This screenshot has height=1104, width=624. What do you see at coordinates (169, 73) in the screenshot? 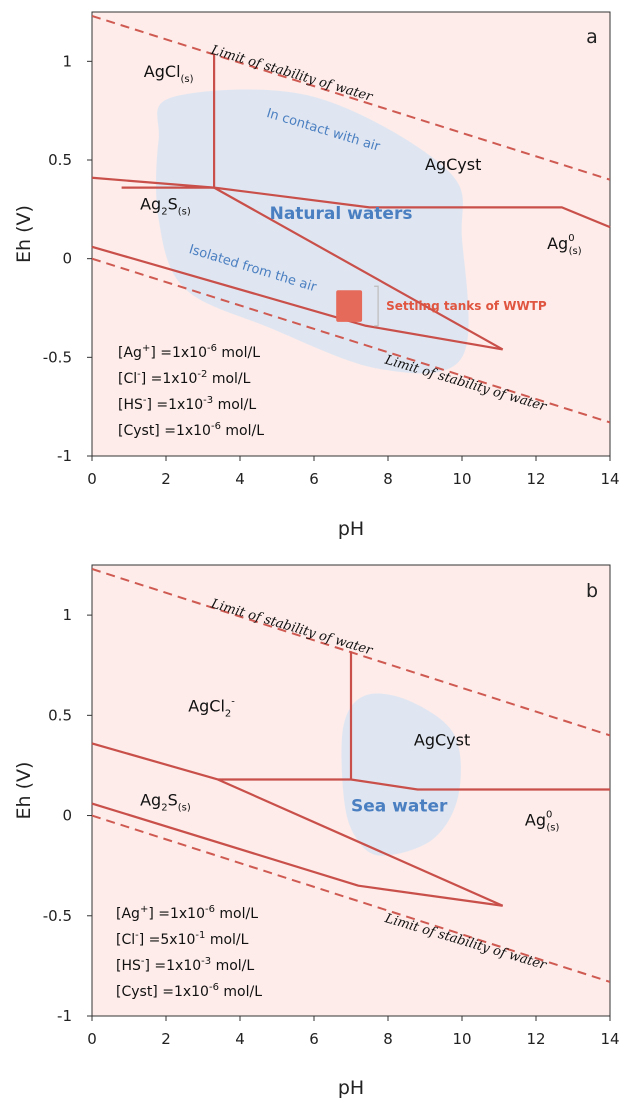
I see `species-label: AgCl(s)` at bounding box center [169, 73].